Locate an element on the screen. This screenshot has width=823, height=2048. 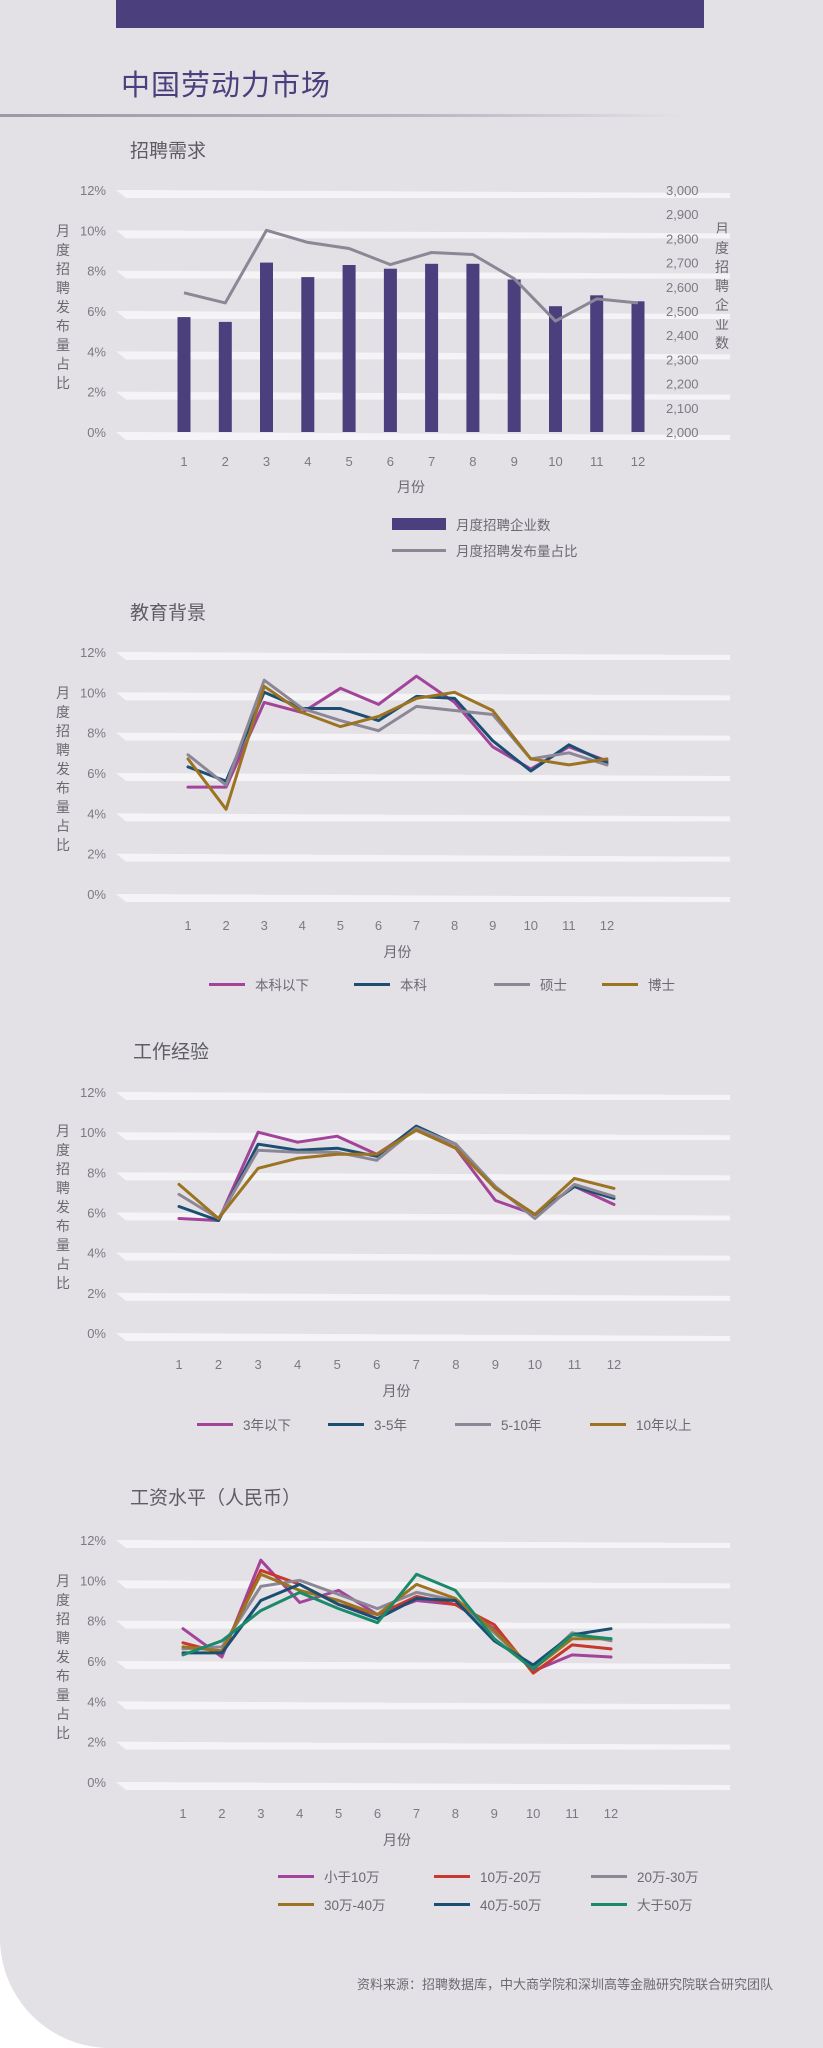
x-tick-label: 6 is located at coordinates (390, 461).